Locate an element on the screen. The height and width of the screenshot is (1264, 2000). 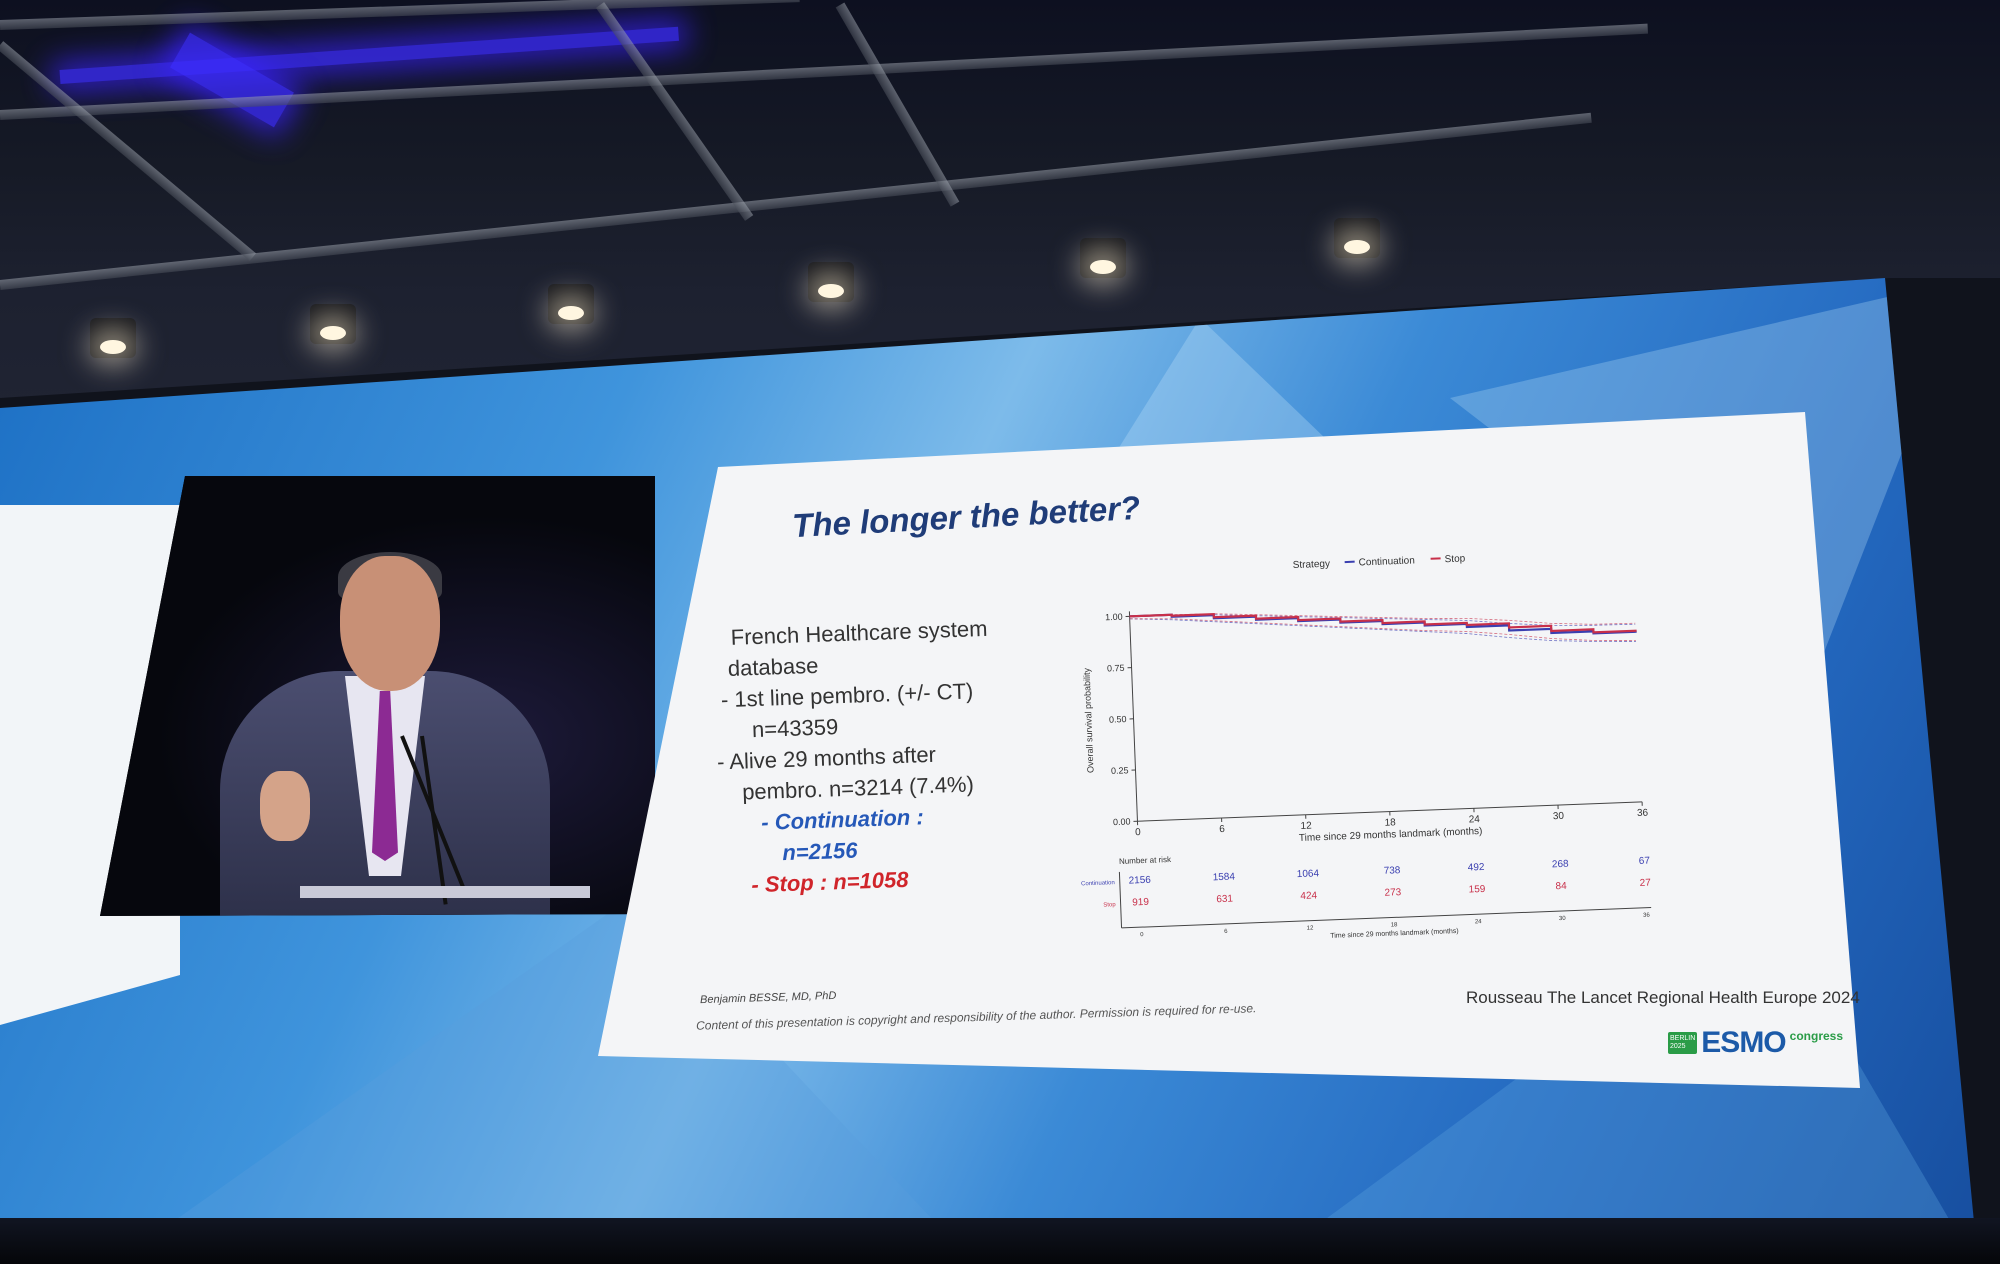
risk-row-label: Stop is located at coordinates (1109, 905).